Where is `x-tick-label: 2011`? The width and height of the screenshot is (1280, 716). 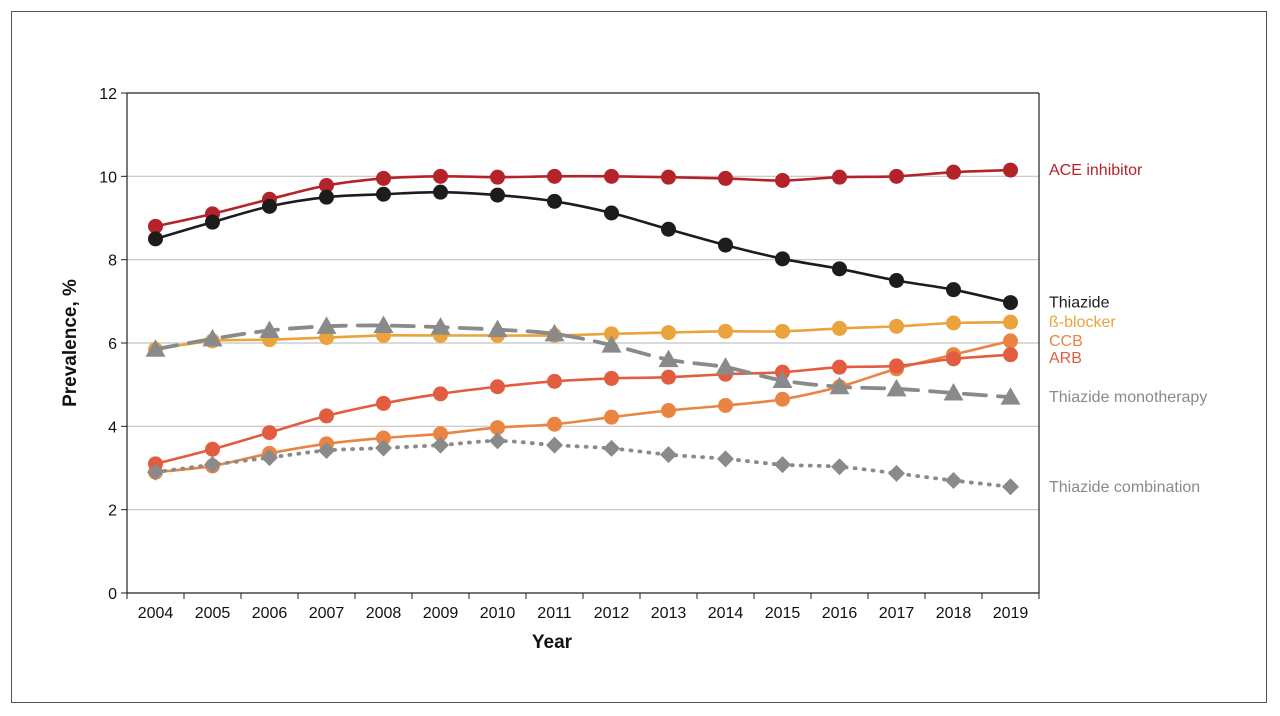
x-tick-label: 2011 is located at coordinates (554, 613).